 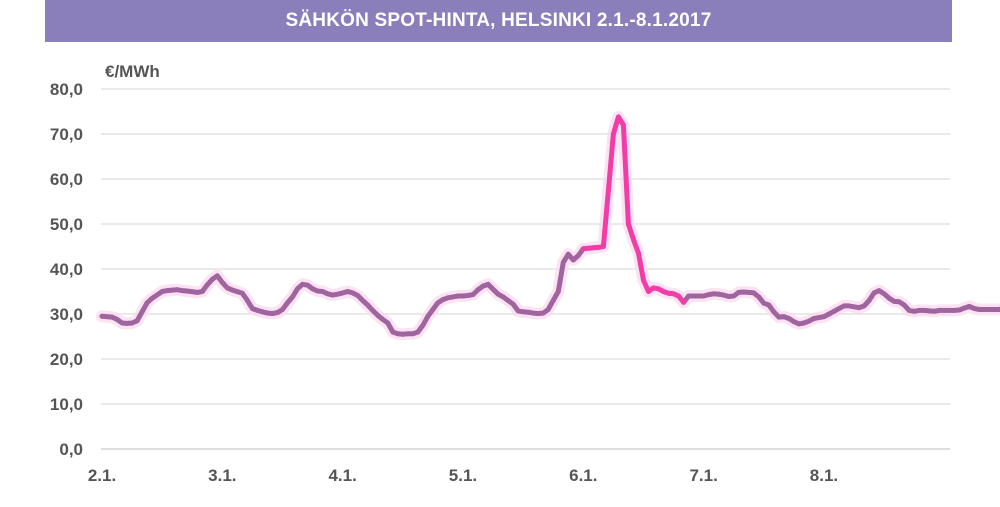 What do you see at coordinates (66, 224) in the screenshot?
I see `y-tick-label: 50,0` at bounding box center [66, 224].